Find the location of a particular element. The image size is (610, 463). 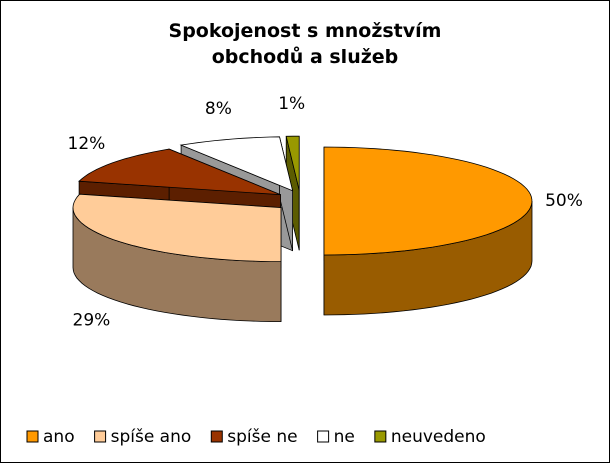

data-label: 12% is located at coordinates (87, 144).